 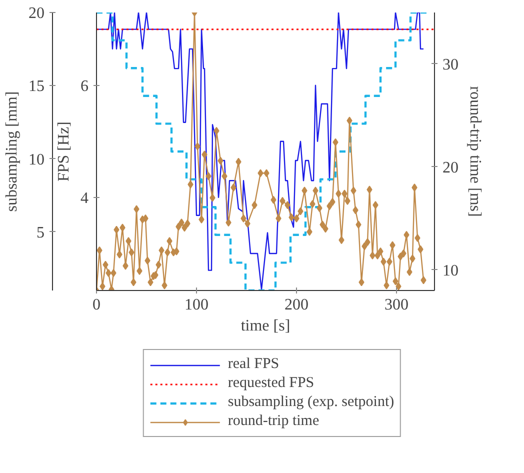 I want to click on legend-label: round-trip time, so click(x=274, y=421).